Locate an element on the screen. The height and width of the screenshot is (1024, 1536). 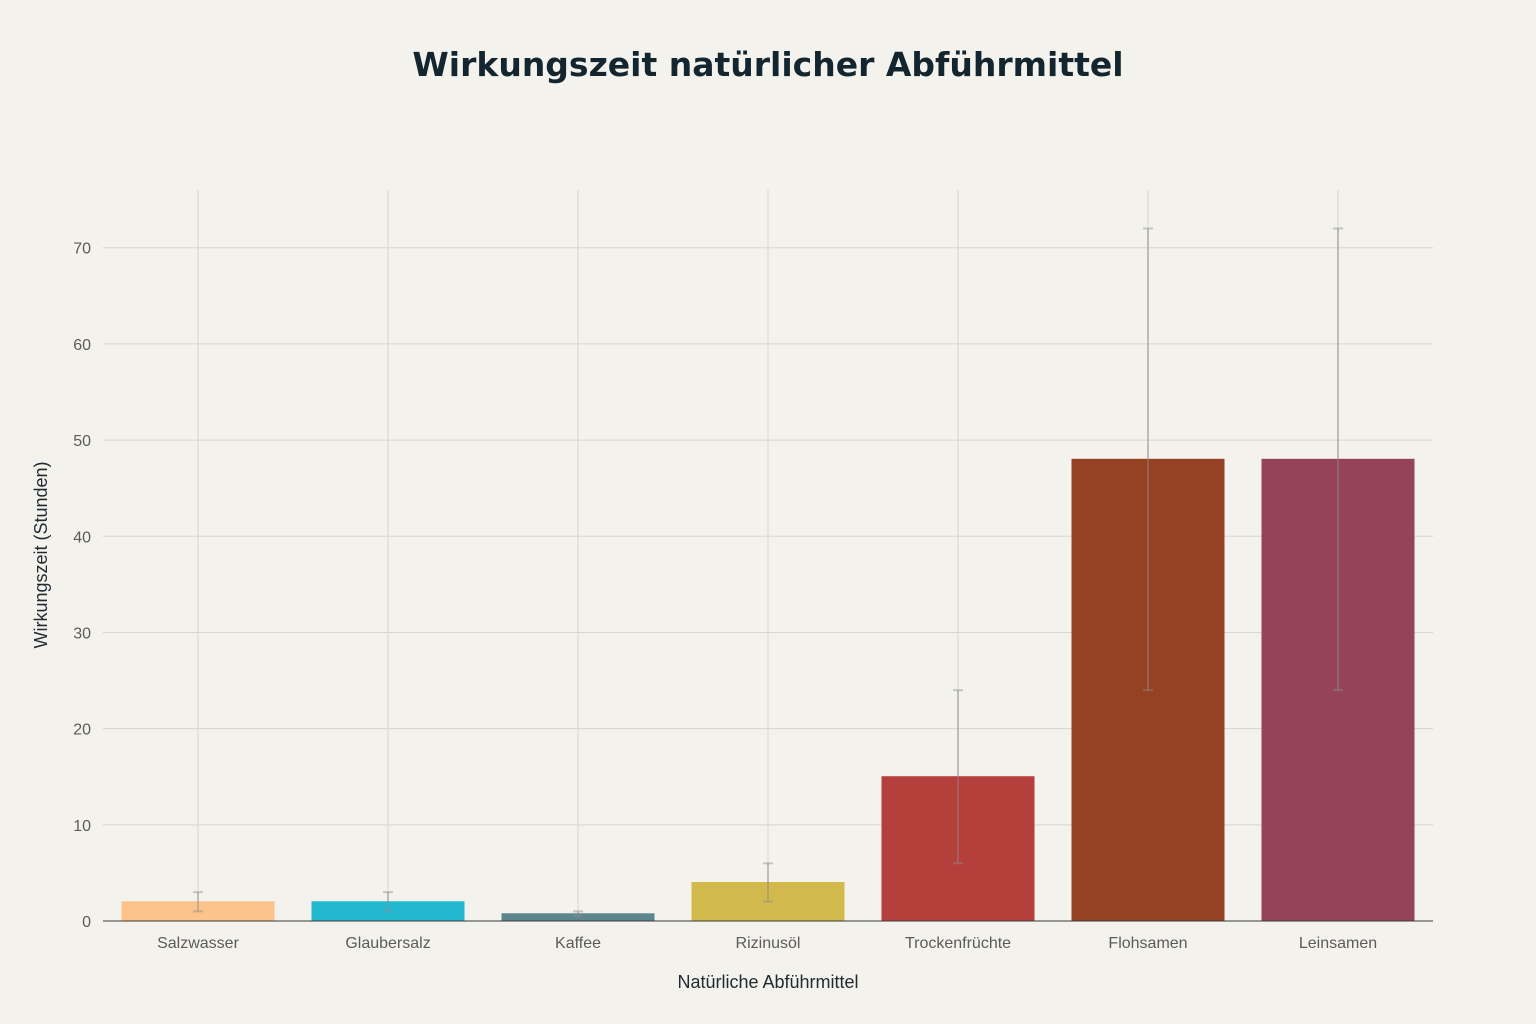
y-axis-ticks: 0 10 20 30 40 50 60 70 is located at coordinates (82, 586).